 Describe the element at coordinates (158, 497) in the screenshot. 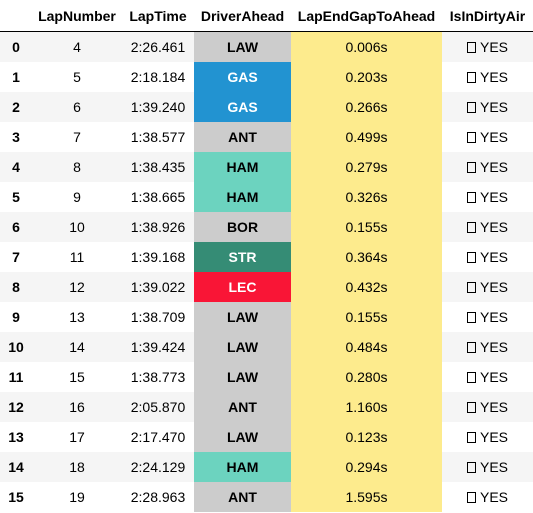

I see `lap-time-cell: 2:28.963` at that location.